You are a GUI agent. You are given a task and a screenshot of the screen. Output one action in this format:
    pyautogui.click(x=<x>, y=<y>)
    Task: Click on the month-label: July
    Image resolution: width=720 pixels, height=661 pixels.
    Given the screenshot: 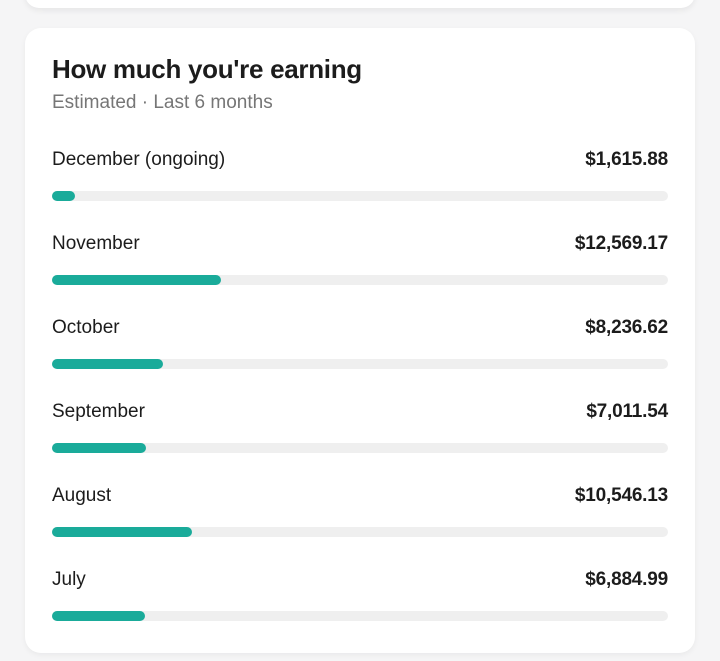 What is the action you would take?
    pyautogui.click(x=69, y=579)
    